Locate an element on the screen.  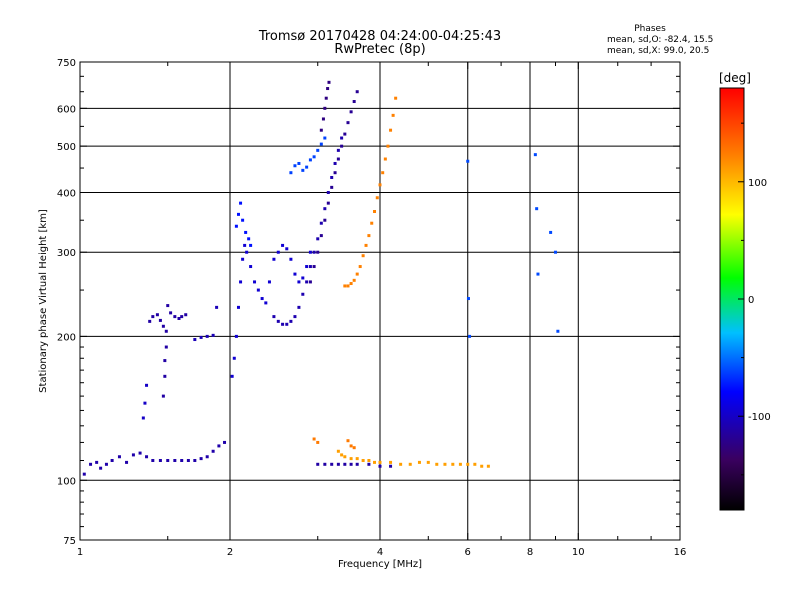
chart-subtitle: RwPretec (8p) is located at coordinates (379, 49).